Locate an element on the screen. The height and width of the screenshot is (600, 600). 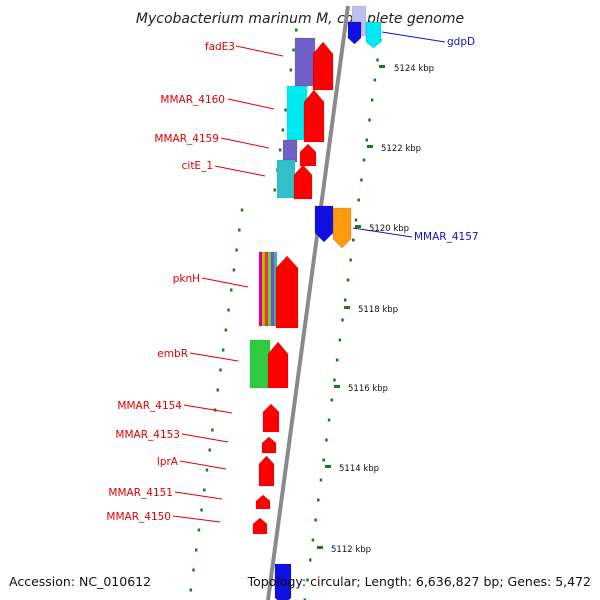
gene-label-lpra: lprA is located at coordinates (168, 462).